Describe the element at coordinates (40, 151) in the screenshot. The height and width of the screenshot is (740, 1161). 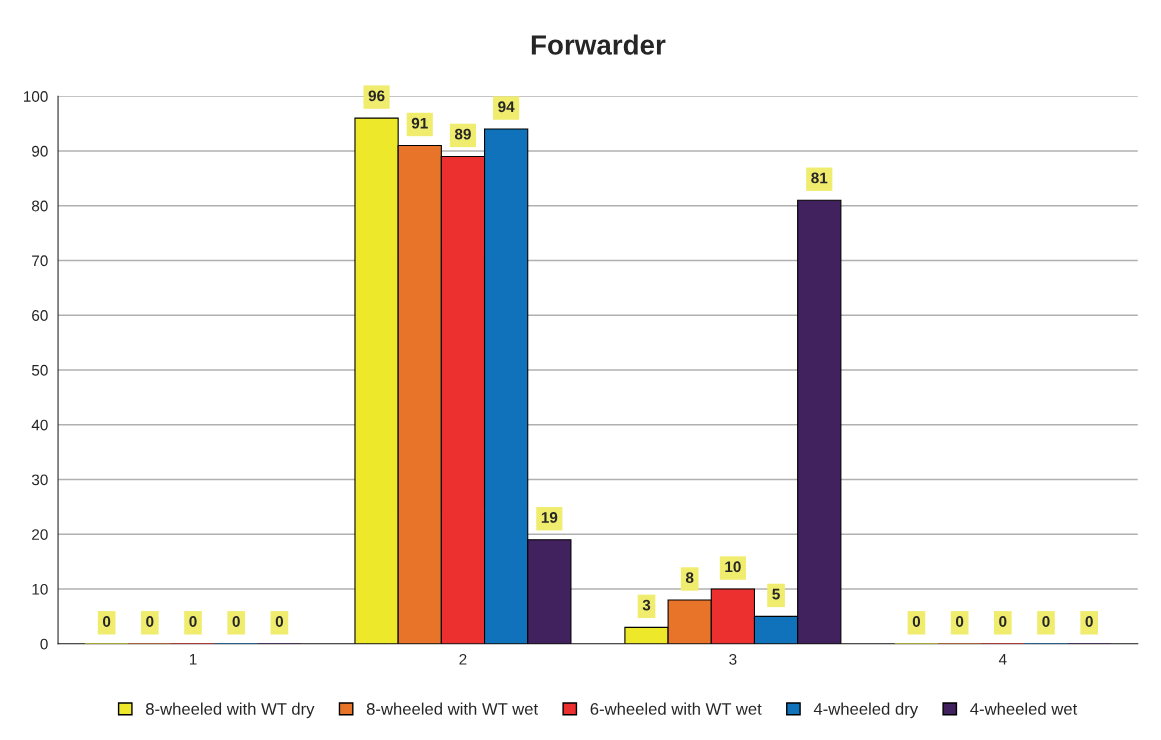
I see `y-tick-label: 90` at that location.